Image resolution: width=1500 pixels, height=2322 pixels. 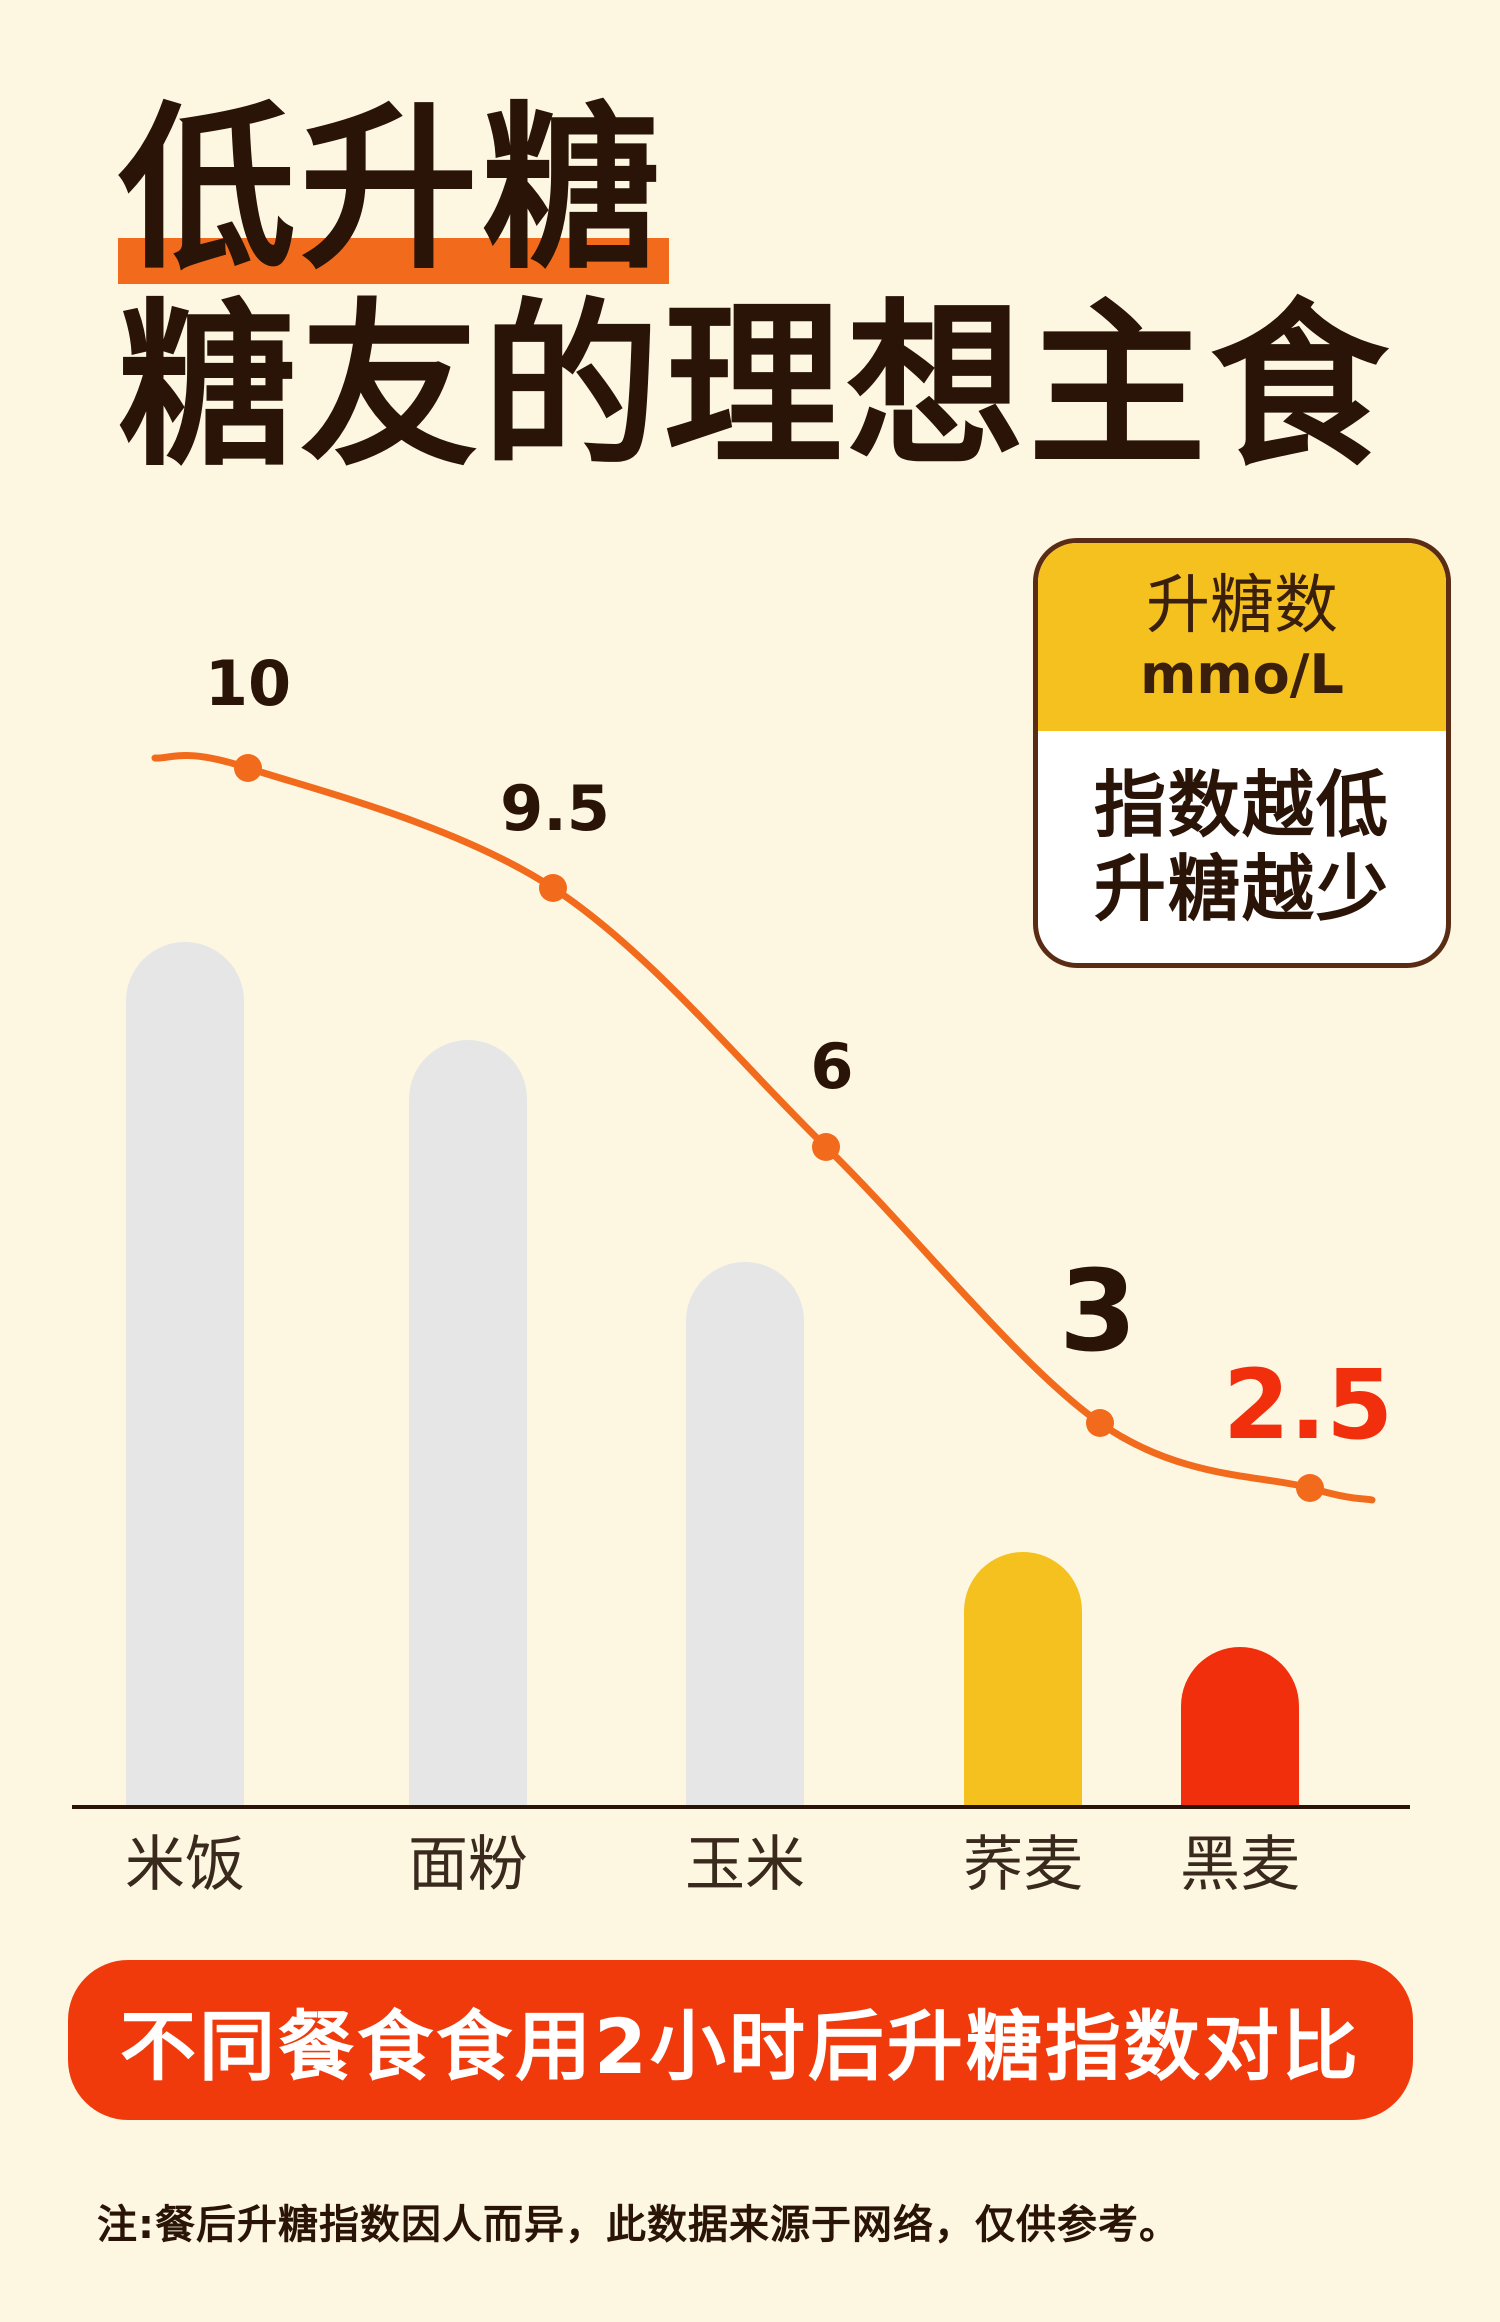 I want to click on value-label-5: 2.5, so click(x=1308, y=1405).